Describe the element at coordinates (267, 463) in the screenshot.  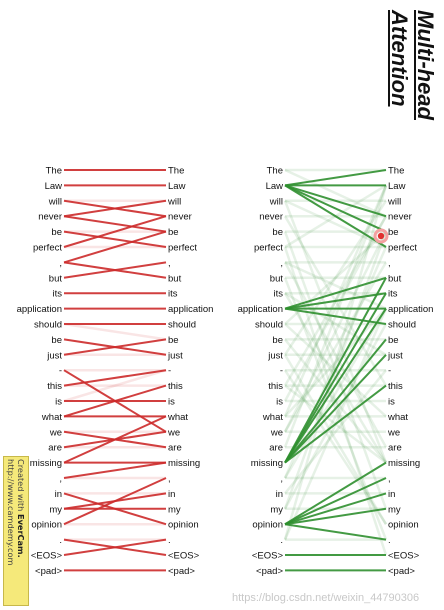
I see `multi-head-source-token: missing` at that location.